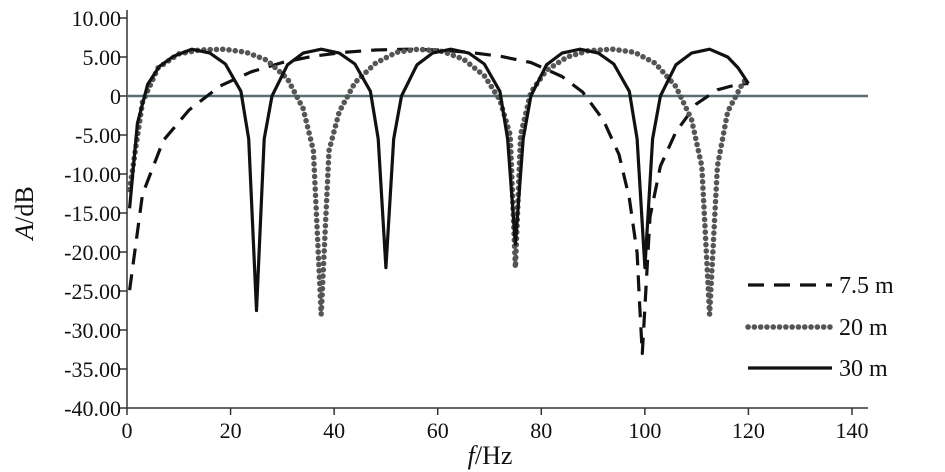 The width and height of the screenshot is (945, 472). What do you see at coordinates (334, 430) in the screenshot?
I see `x-tick-label: 40` at bounding box center [334, 430].